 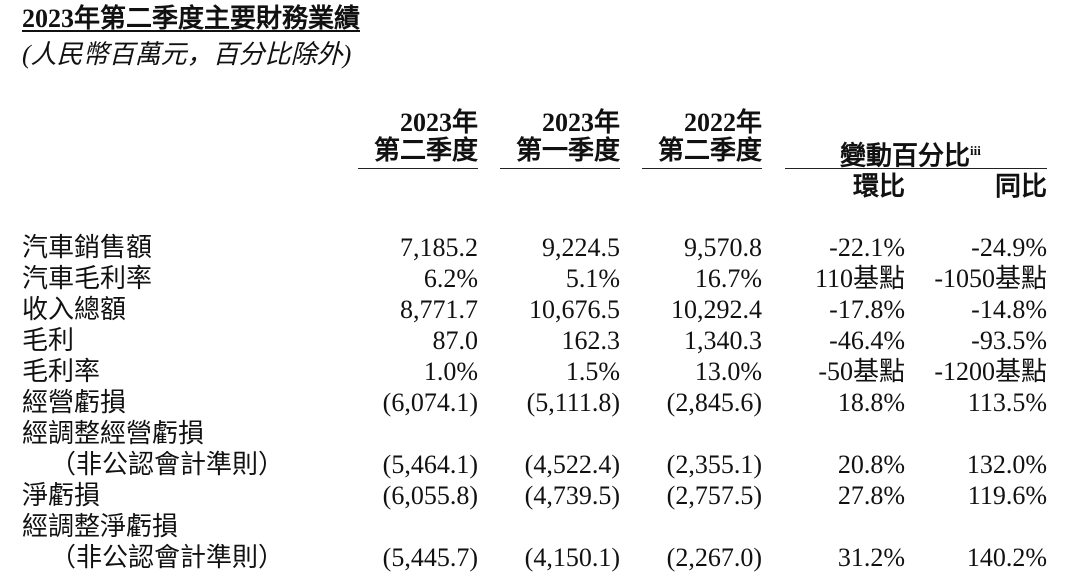 What do you see at coordinates (723, 340) in the screenshot?
I see `cell: 1,340.3` at bounding box center [723, 340].